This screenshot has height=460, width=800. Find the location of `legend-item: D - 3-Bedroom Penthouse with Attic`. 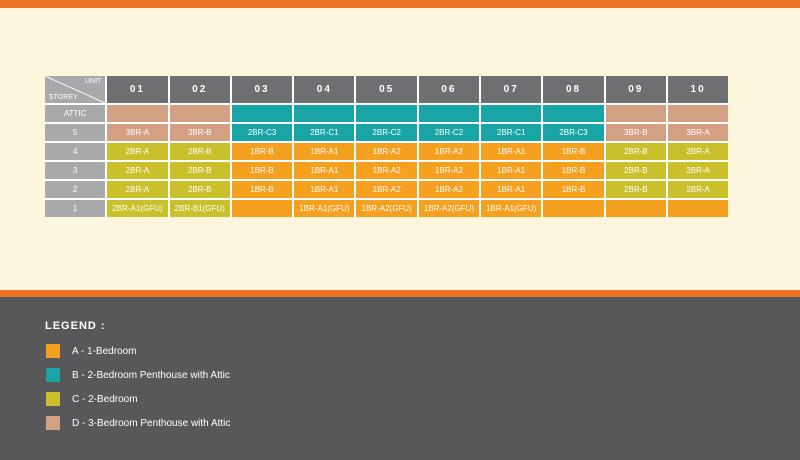

legend-item: D - 3-Bedroom Penthouse with Attic is located at coordinates (138, 423).